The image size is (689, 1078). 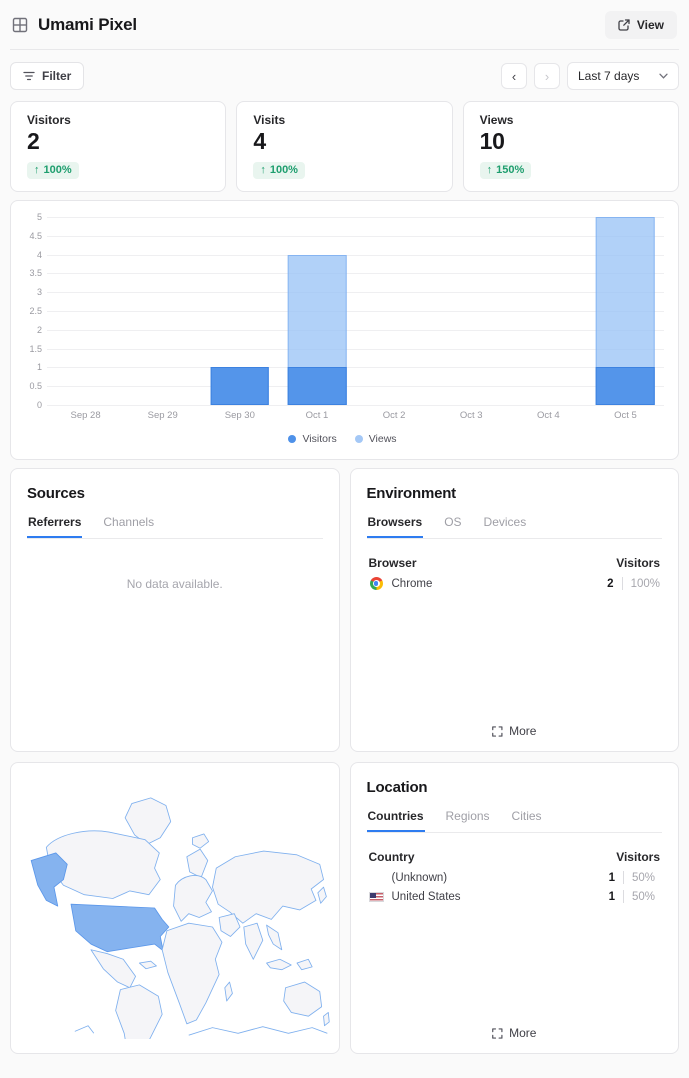 What do you see at coordinates (419, 877) in the screenshot?
I see `row-label: (Unknown)` at bounding box center [419, 877].